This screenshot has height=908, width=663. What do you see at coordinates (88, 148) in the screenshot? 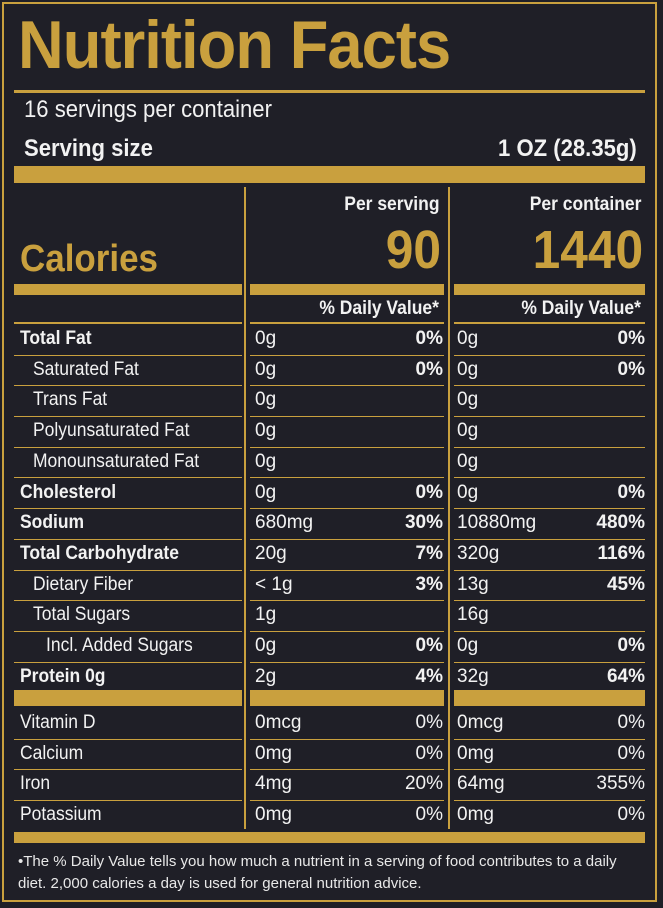
I see `serving-size-label: Serving size` at bounding box center [88, 148].